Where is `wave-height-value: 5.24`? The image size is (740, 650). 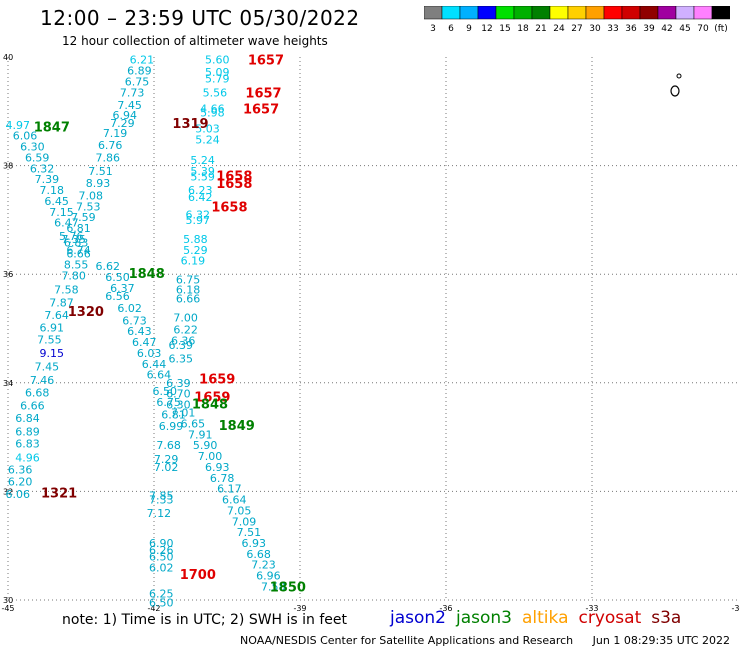 wave-height-value: 5.24 is located at coordinates (207, 140).